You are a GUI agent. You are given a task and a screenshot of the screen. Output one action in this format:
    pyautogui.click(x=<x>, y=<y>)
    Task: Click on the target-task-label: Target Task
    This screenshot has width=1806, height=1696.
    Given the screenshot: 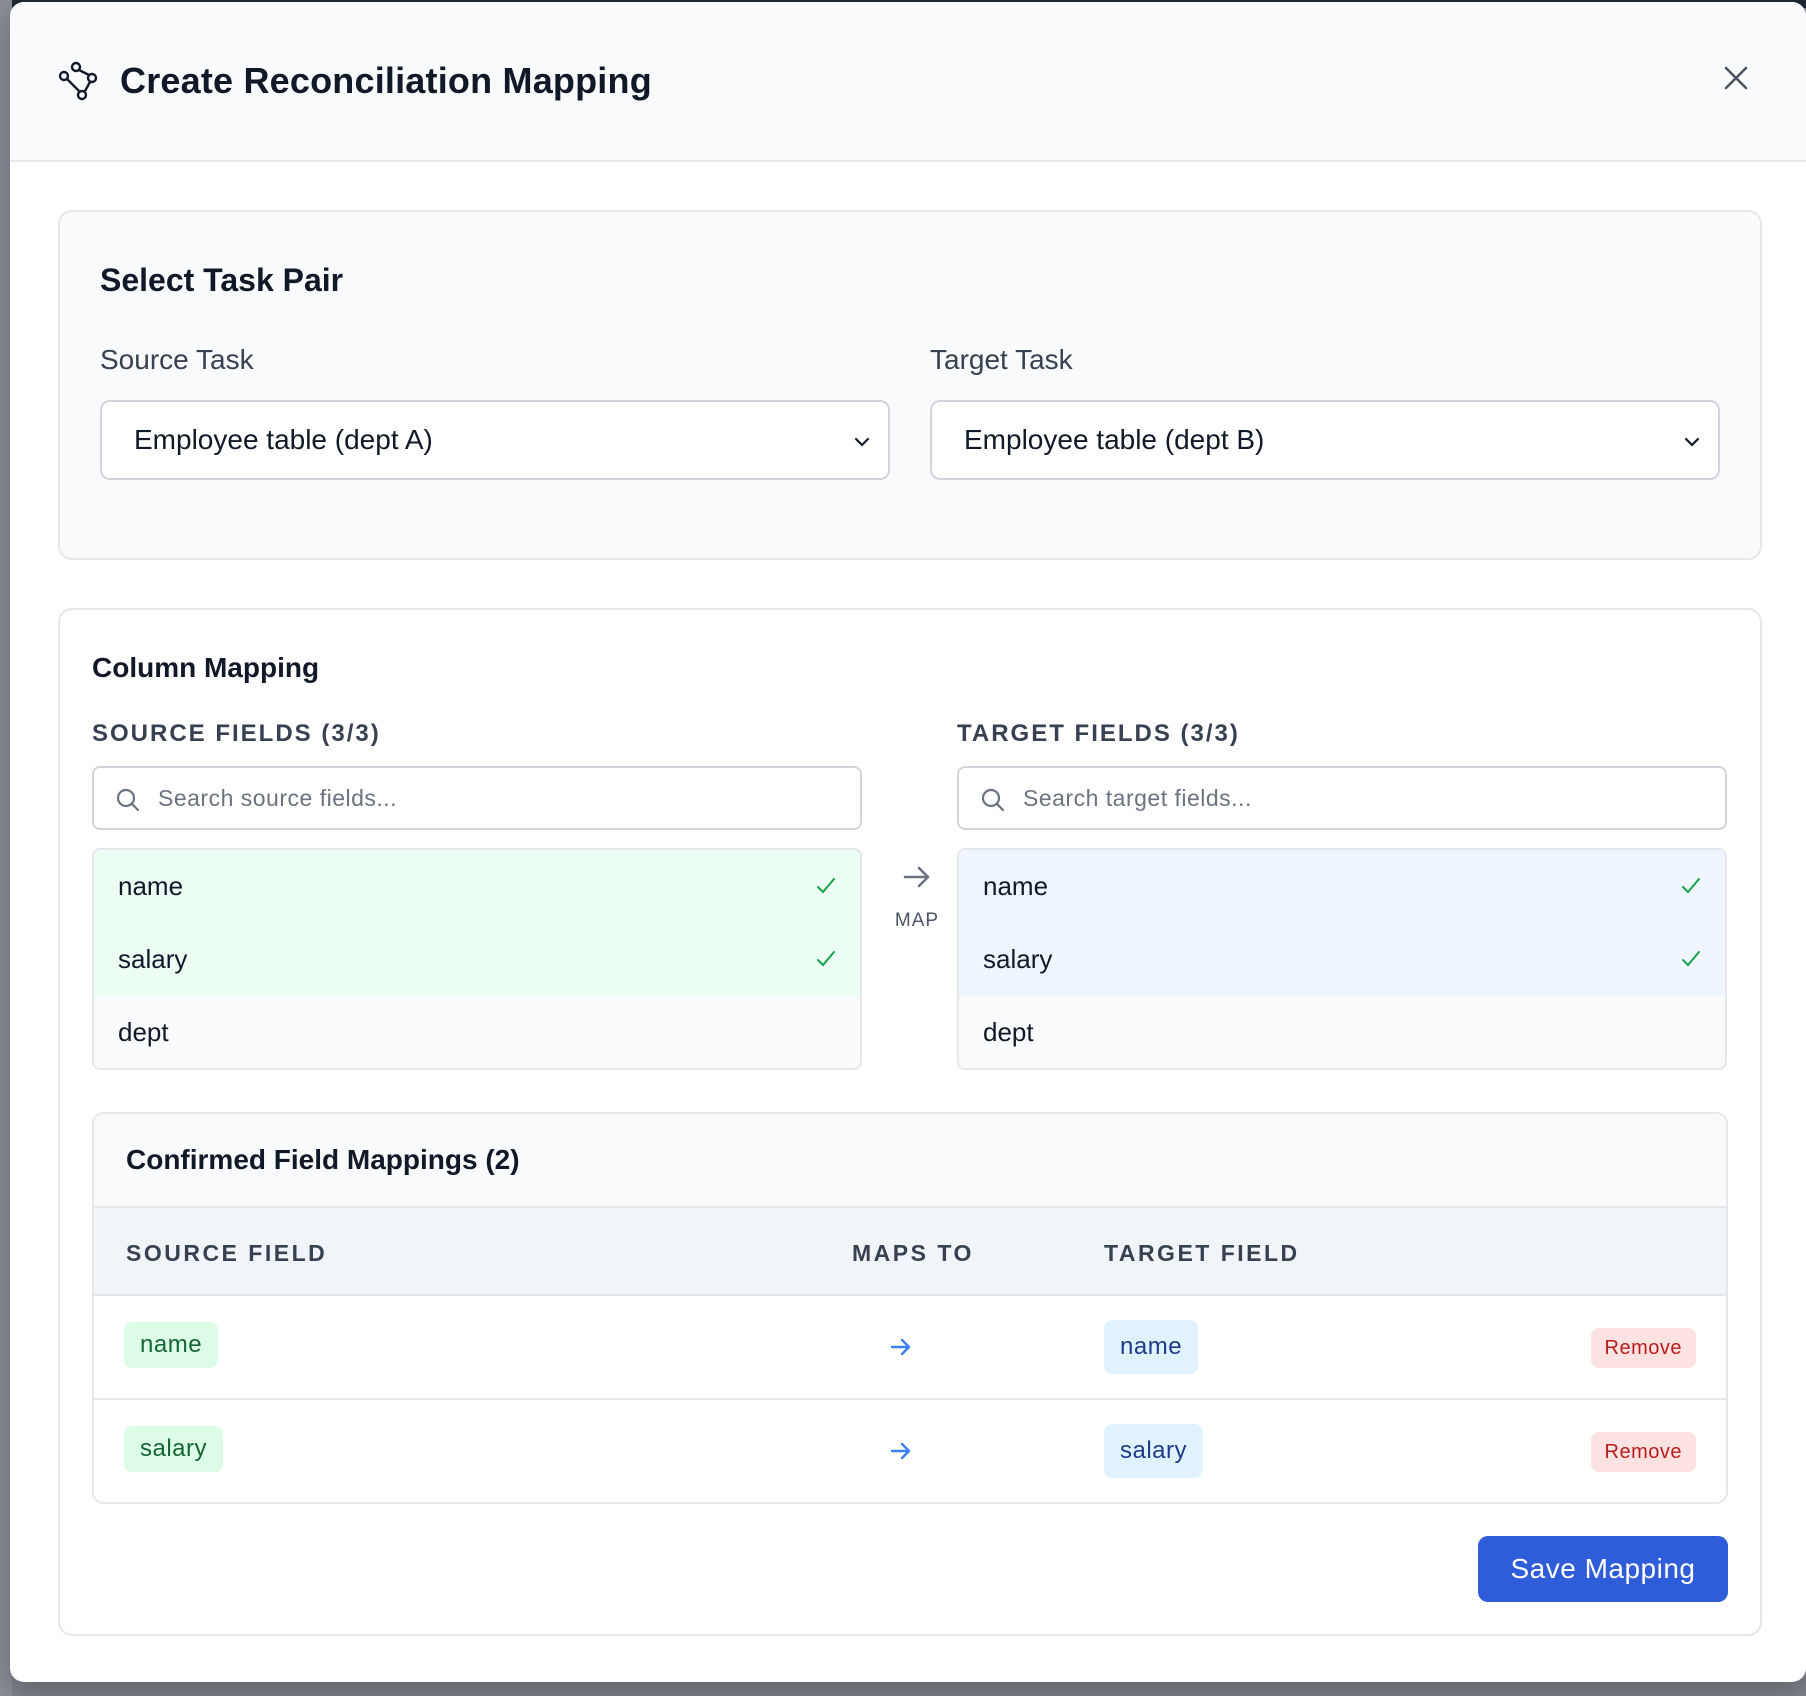 What is the action you would take?
    pyautogui.click(x=1001, y=359)
    